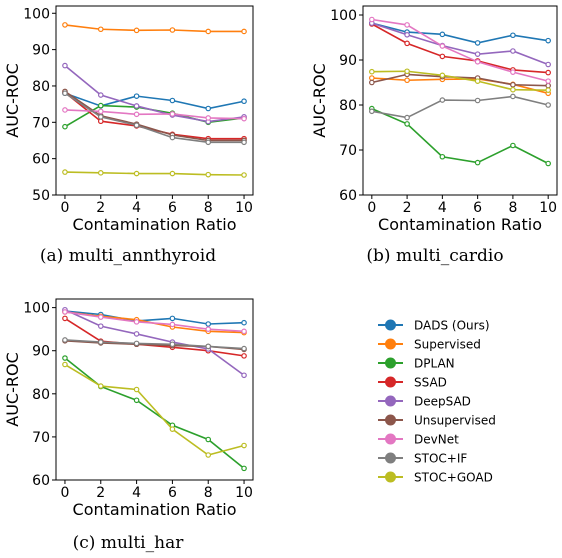  What do you see at coordinates (172, 208) in the screenshot?
I see `x-tick-label: 6` at bounding box center [172, 208].